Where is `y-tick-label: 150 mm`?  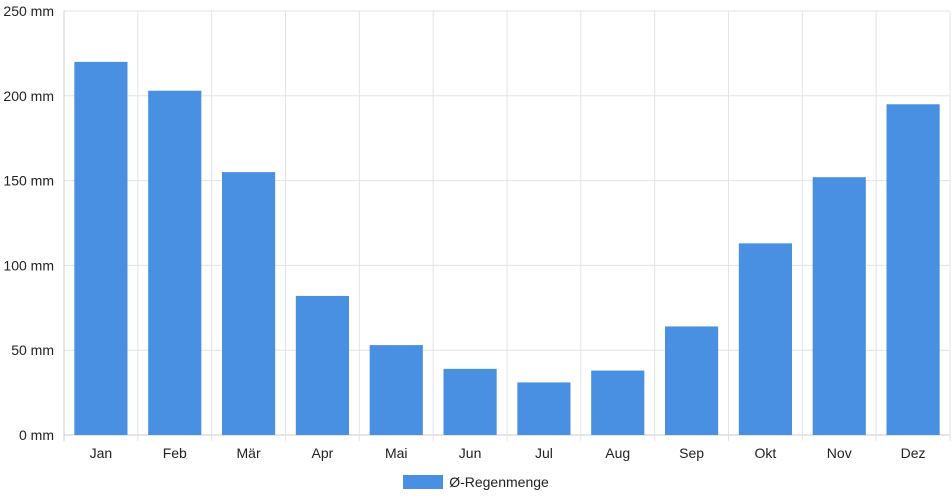
y-tick-label: 150 mm is located at coordinates (28, 181).